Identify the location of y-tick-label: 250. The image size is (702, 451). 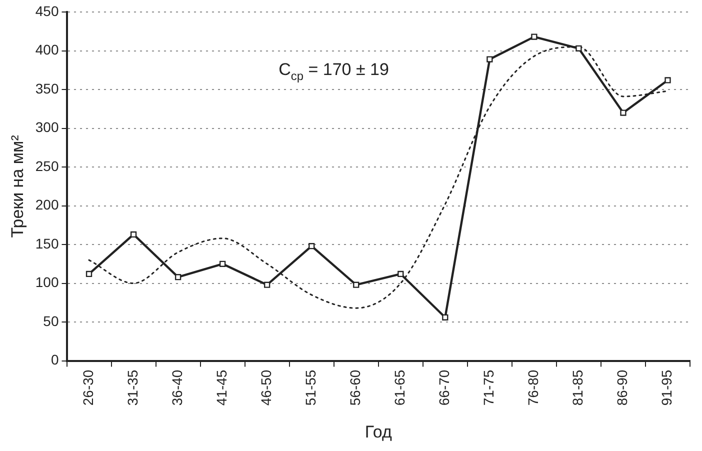
(47, 166).